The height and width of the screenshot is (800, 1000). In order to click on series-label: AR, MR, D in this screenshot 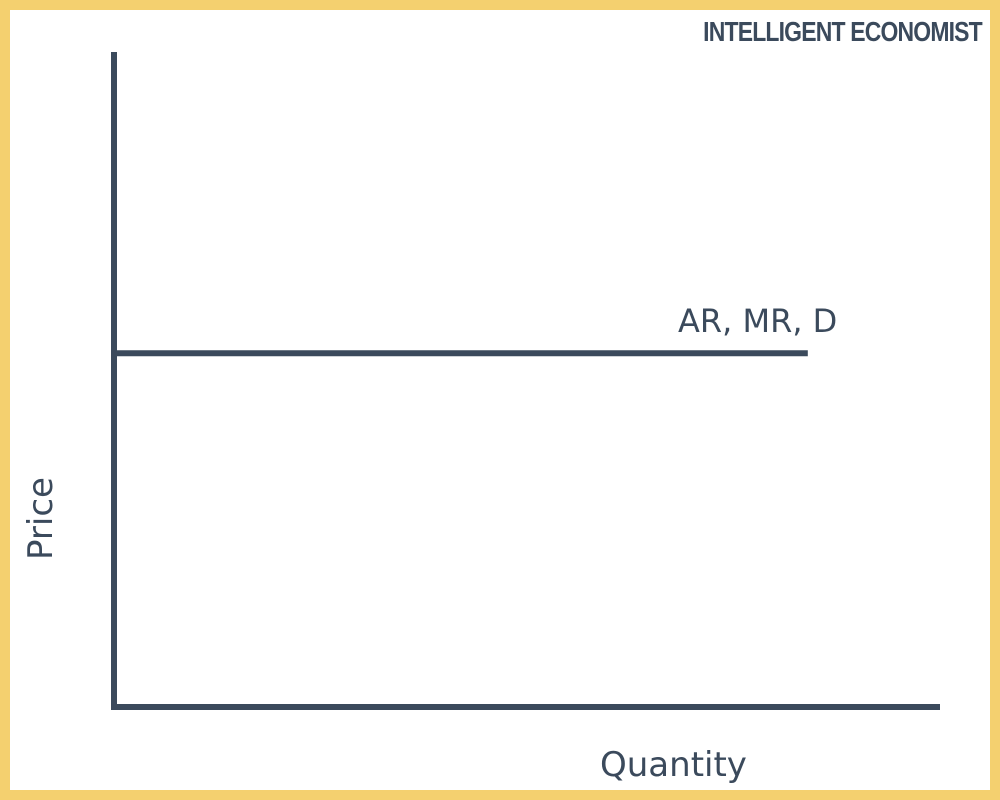, I will do `click(757, 321)`.